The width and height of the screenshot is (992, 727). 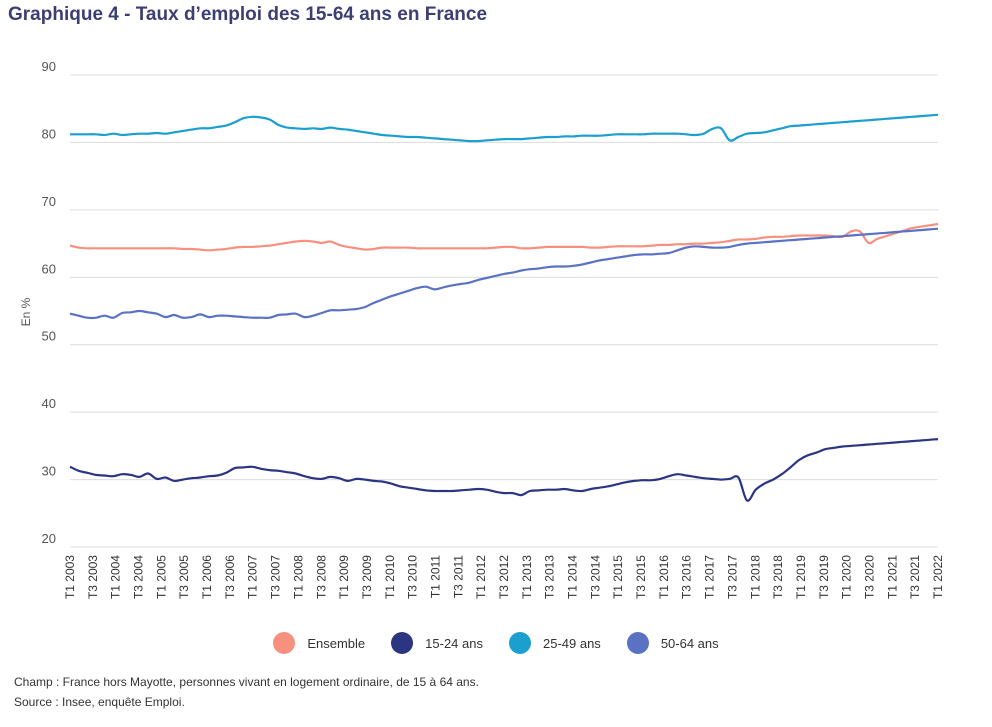 What do you see at coordinates (435, 576) in the screenshot?
I see `x-tick-label: T1 2011` at bounding box center [435, 576].